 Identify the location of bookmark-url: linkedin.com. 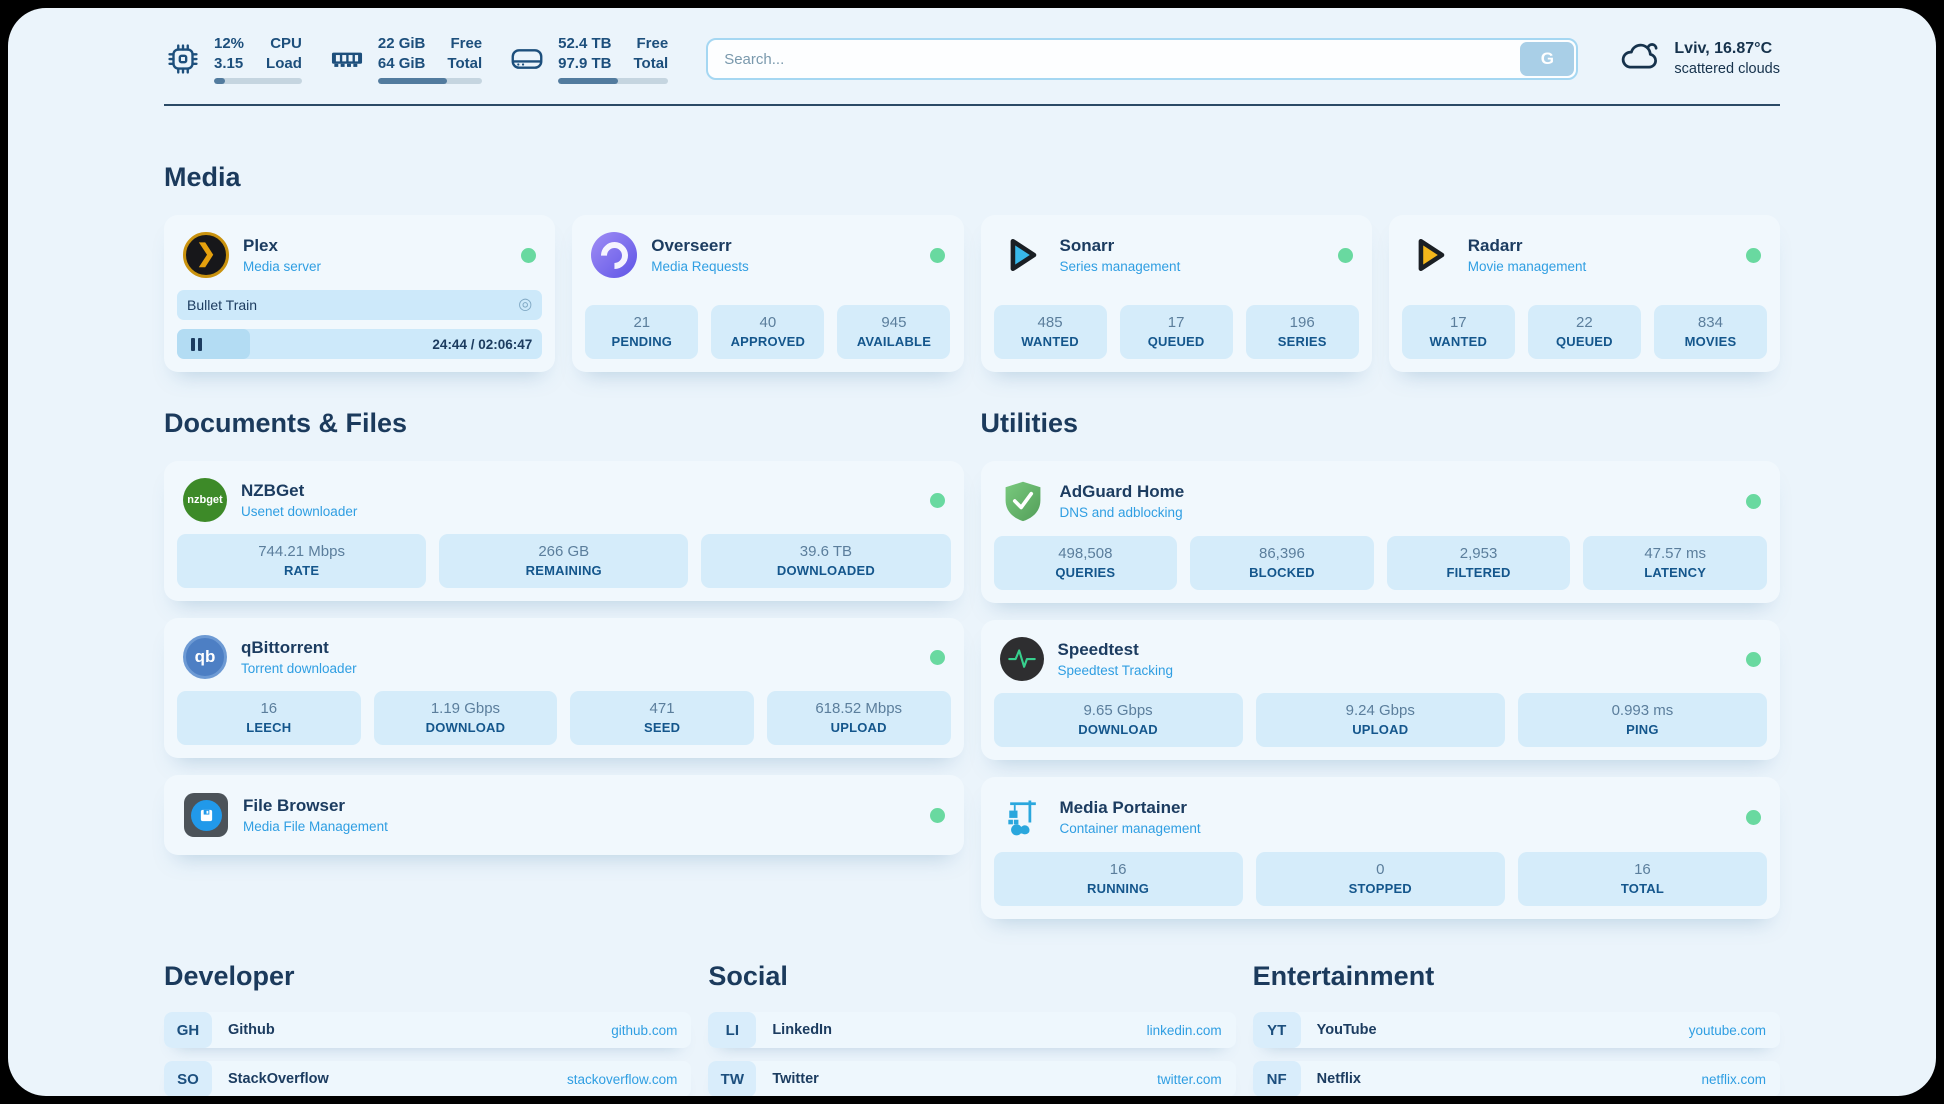
(1184, 1030).